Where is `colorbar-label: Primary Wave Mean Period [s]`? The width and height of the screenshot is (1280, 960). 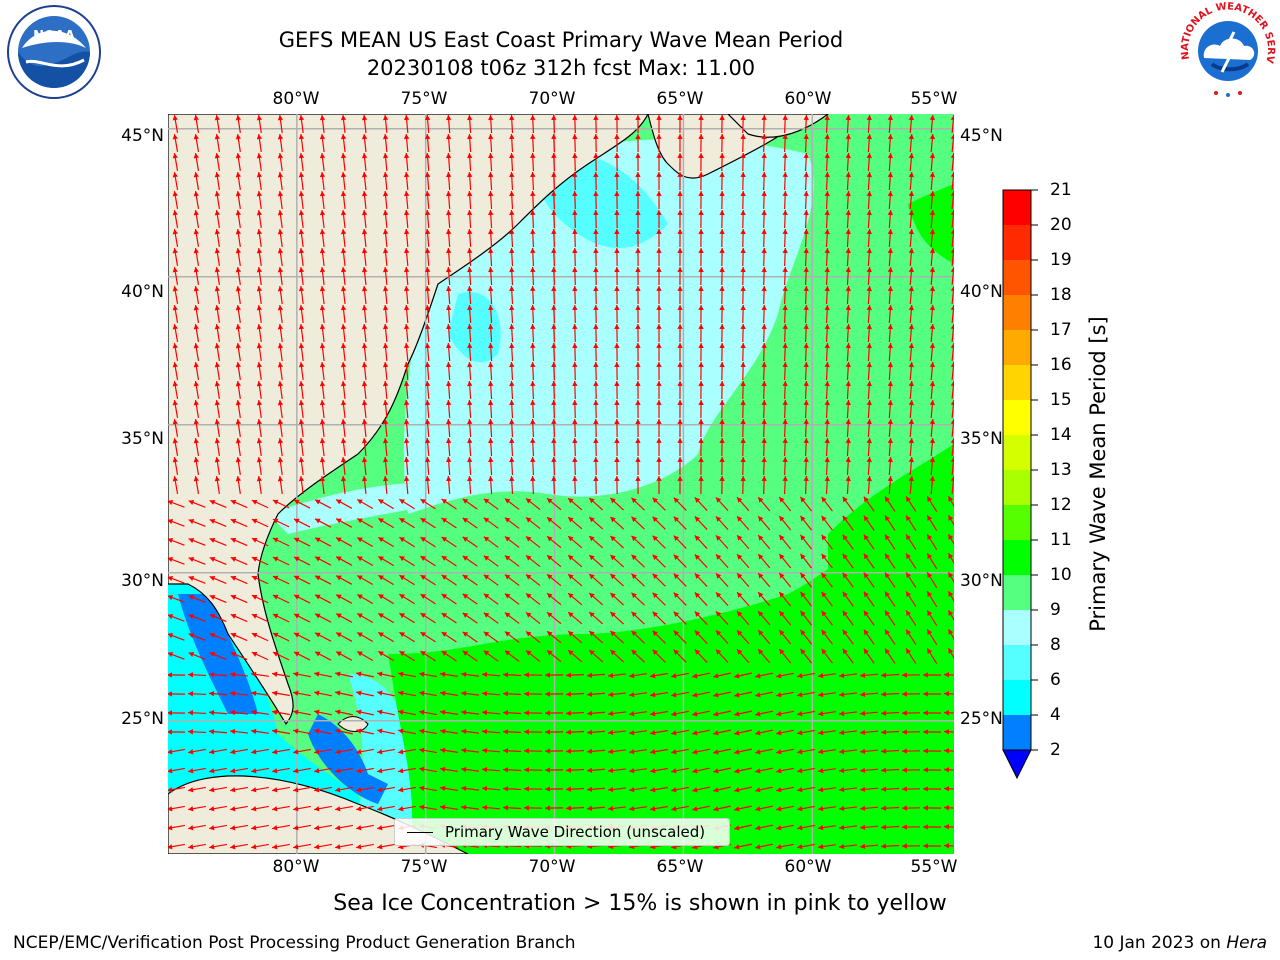
colorbar-label: Primary Wave Mean Period [s] is located at coordinates (1098, 474).